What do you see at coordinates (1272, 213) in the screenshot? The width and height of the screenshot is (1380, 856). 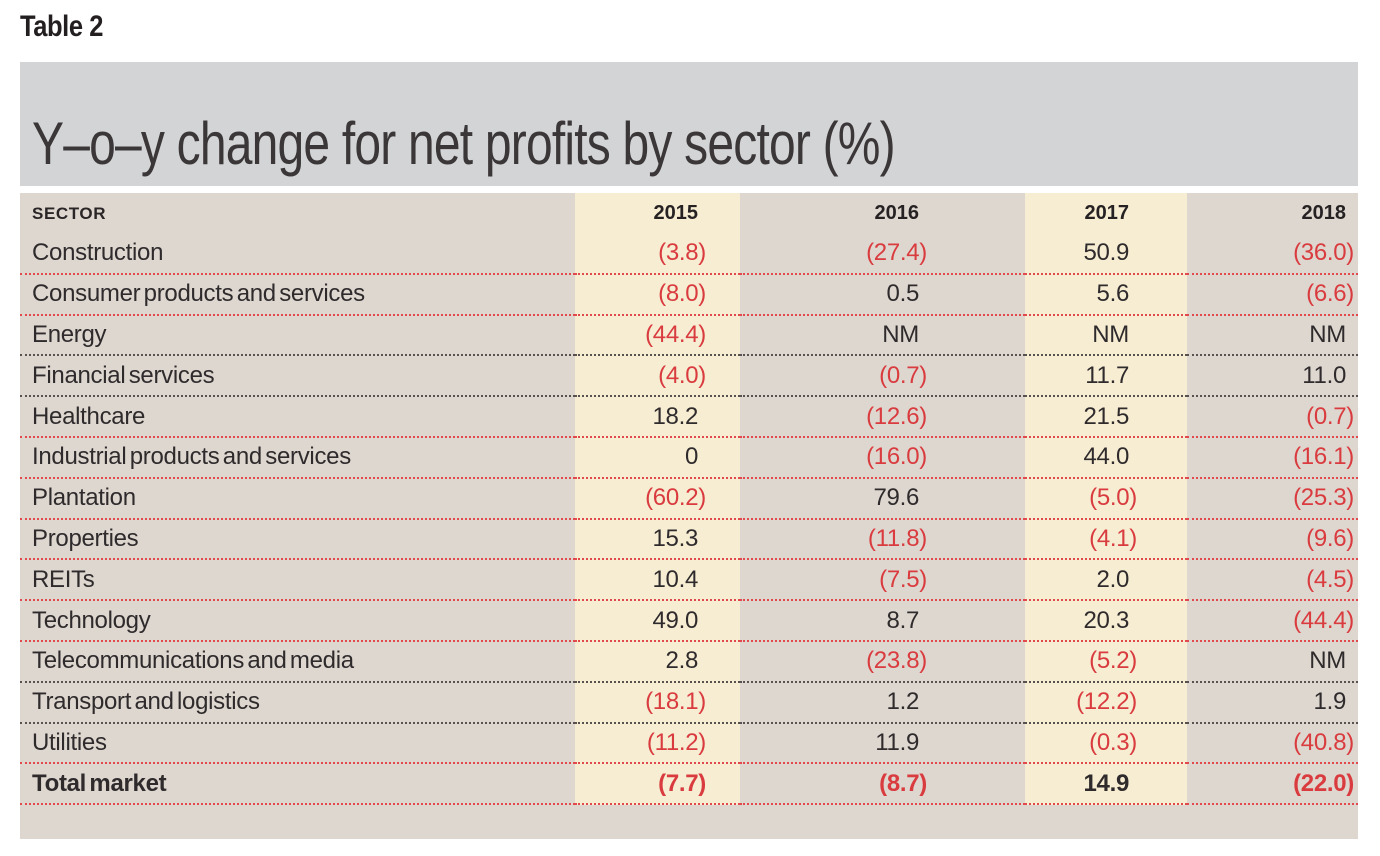 I see `header-year-2018: 2018` at bounding box center [1272, 213].